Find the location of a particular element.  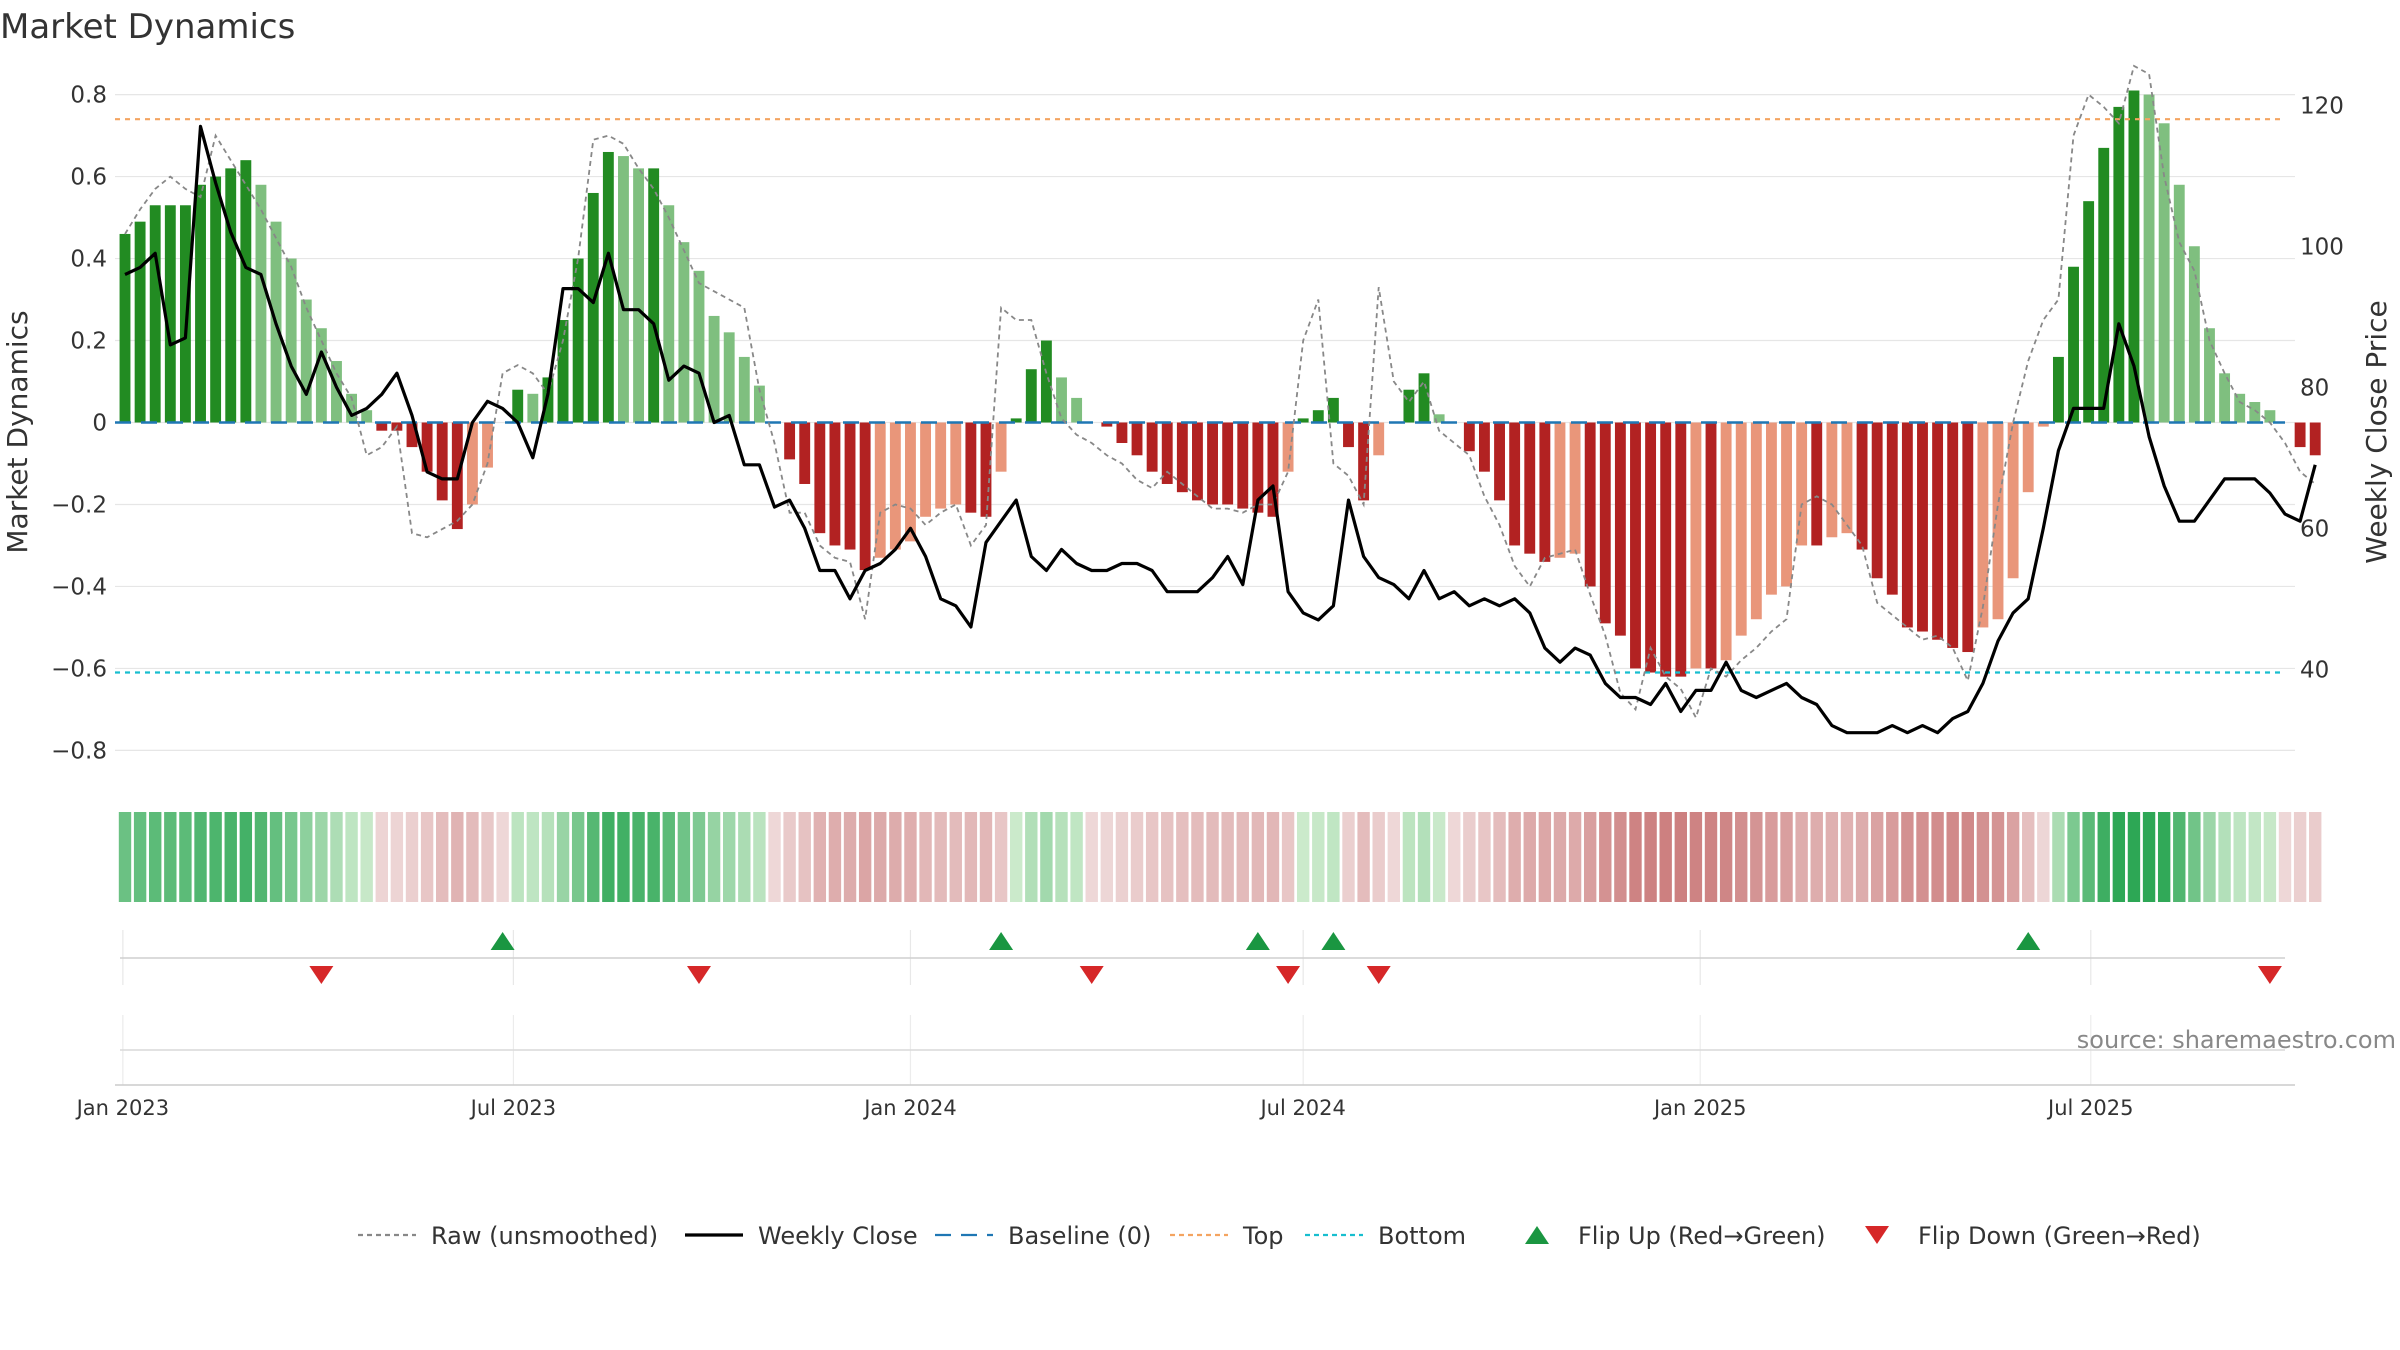

y-tick-label: 0.6 is located at coordinates (88, 178).